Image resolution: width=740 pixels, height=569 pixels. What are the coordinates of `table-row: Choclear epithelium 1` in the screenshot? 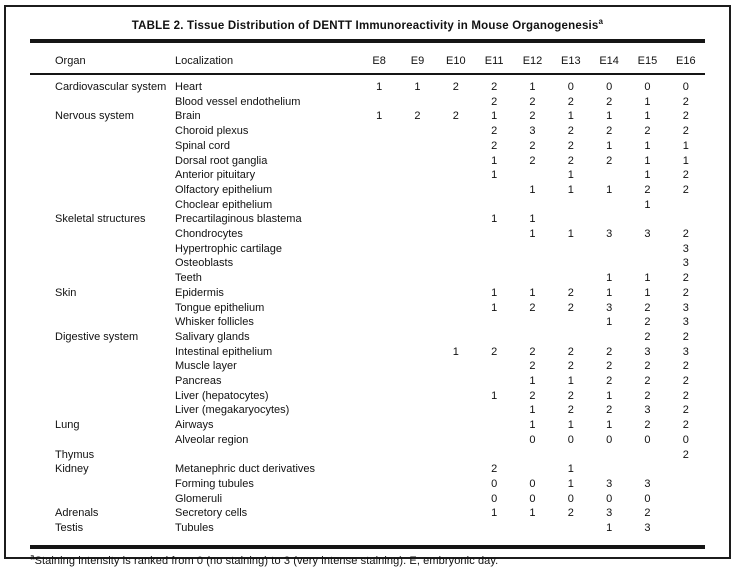 It's located at (367, 205).